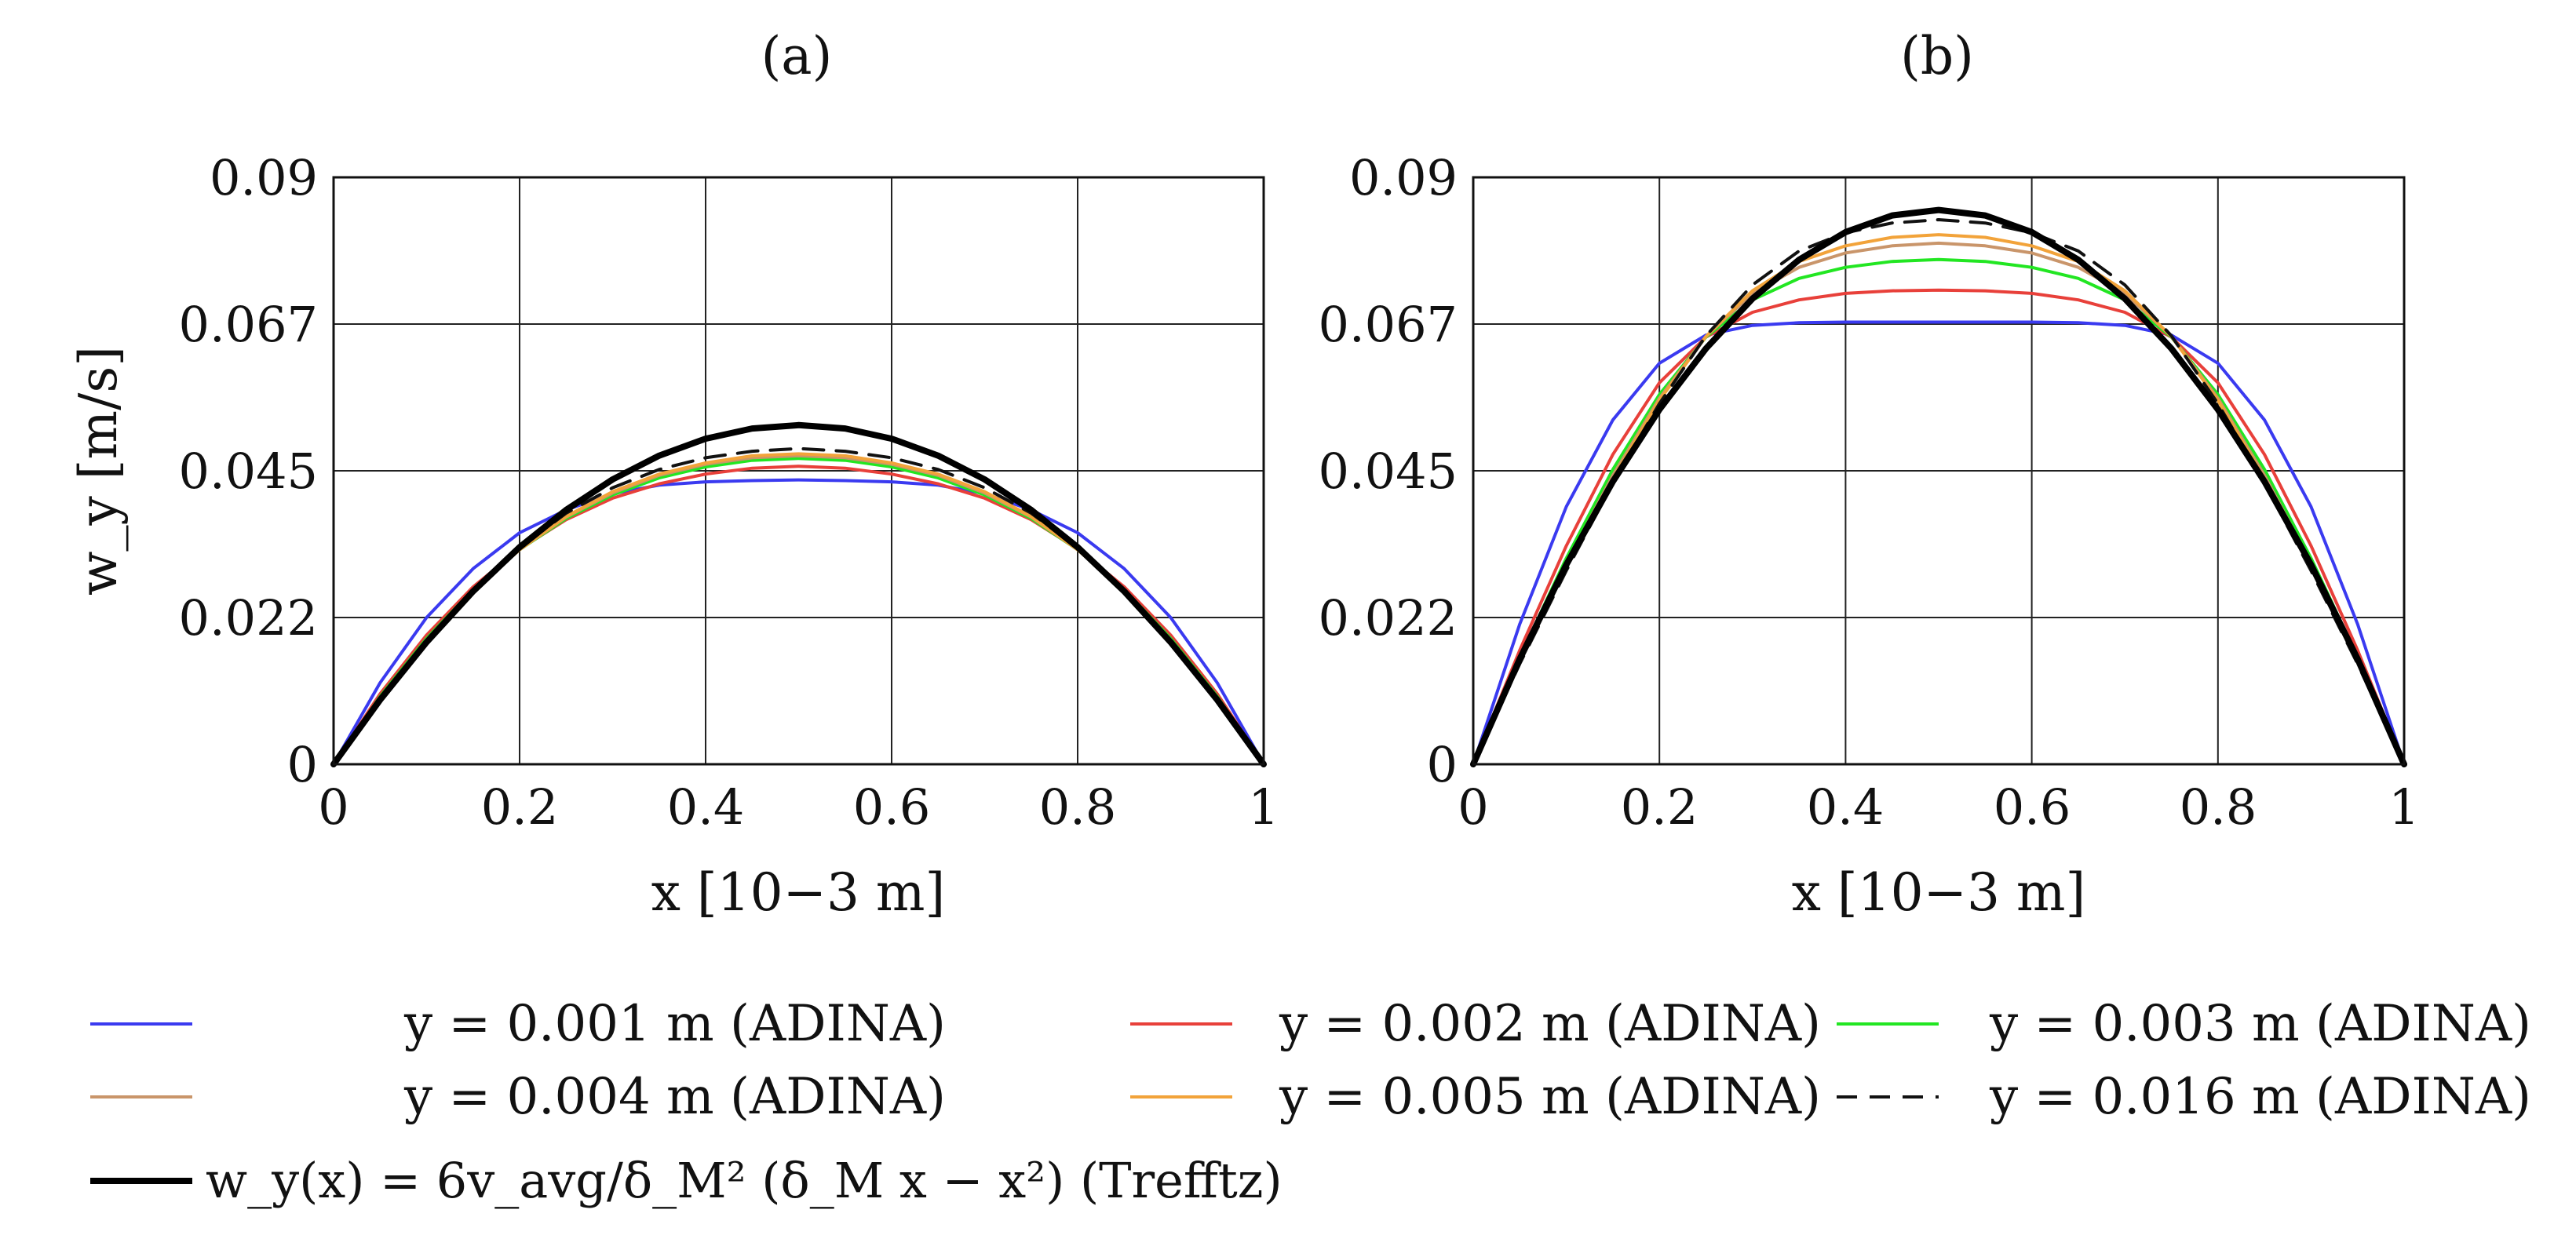 The height and width of the screenshot is (1257, 2576). I want to click on series-line-trefftz, so click(798, 594).